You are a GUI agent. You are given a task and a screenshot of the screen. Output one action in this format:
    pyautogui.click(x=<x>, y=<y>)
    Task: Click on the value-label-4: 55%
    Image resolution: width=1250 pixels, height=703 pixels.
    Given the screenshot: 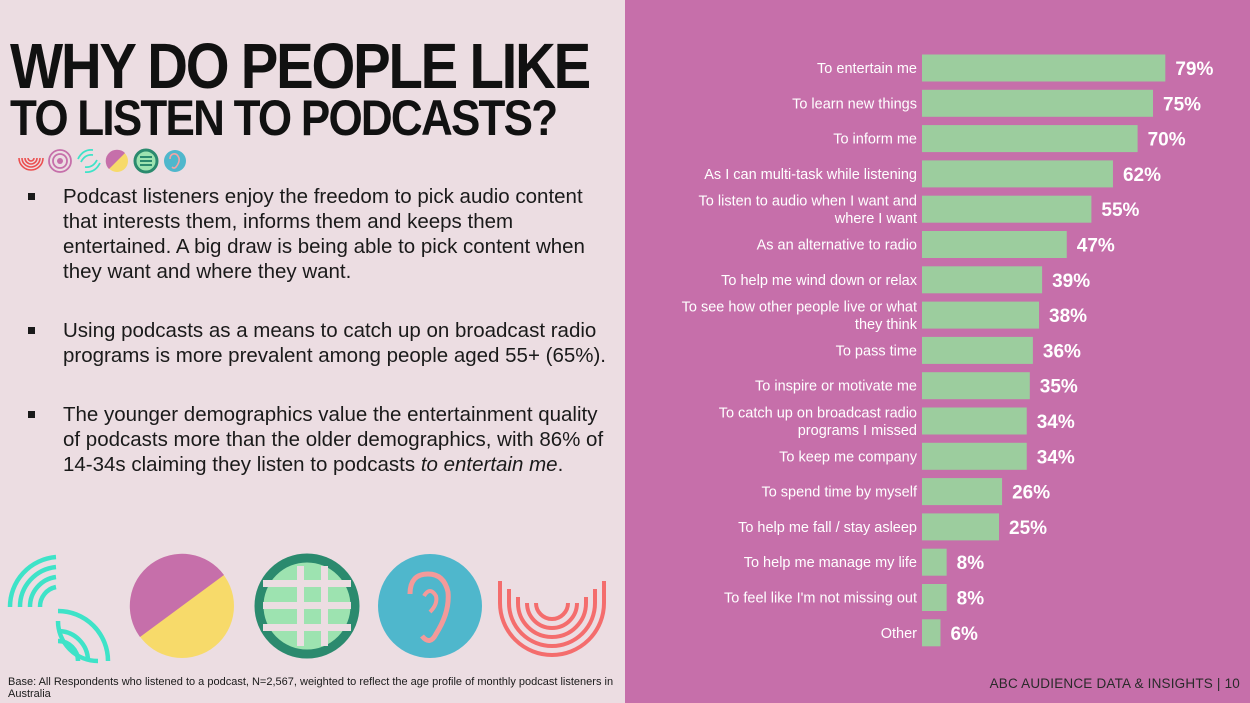 What is the action you would take?
    pyautogui.click(x=1120, y=210)
    